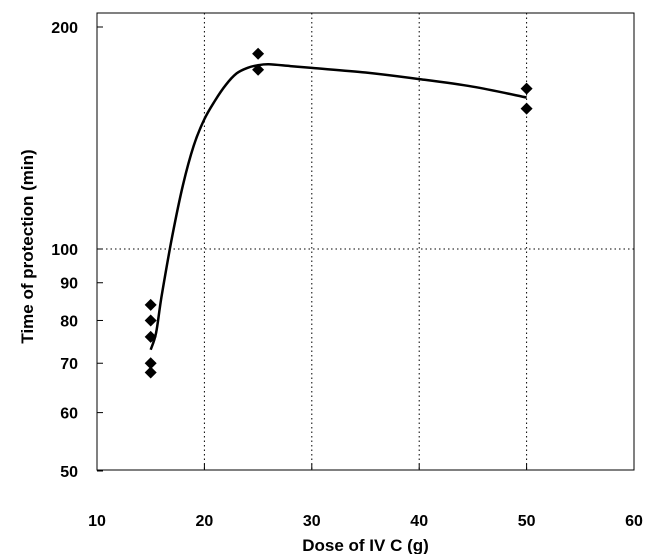  Describe the element at coordinates (365, 521) in the screenshot. I see `x-tick-labels: 10 20 30 40 50 60` at that location.